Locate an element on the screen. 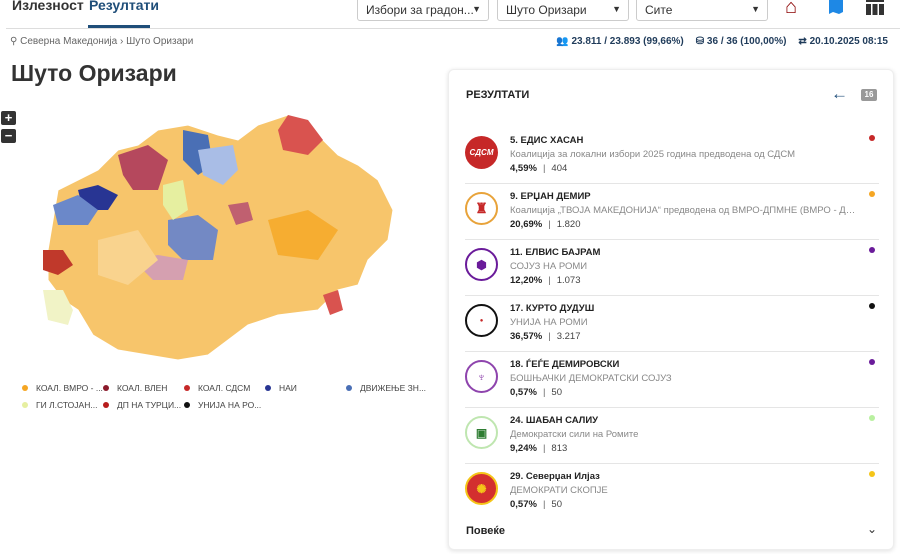 This screenshot has height=554, width=900. legend-item: НАИ is located at coordinates (281, 388).